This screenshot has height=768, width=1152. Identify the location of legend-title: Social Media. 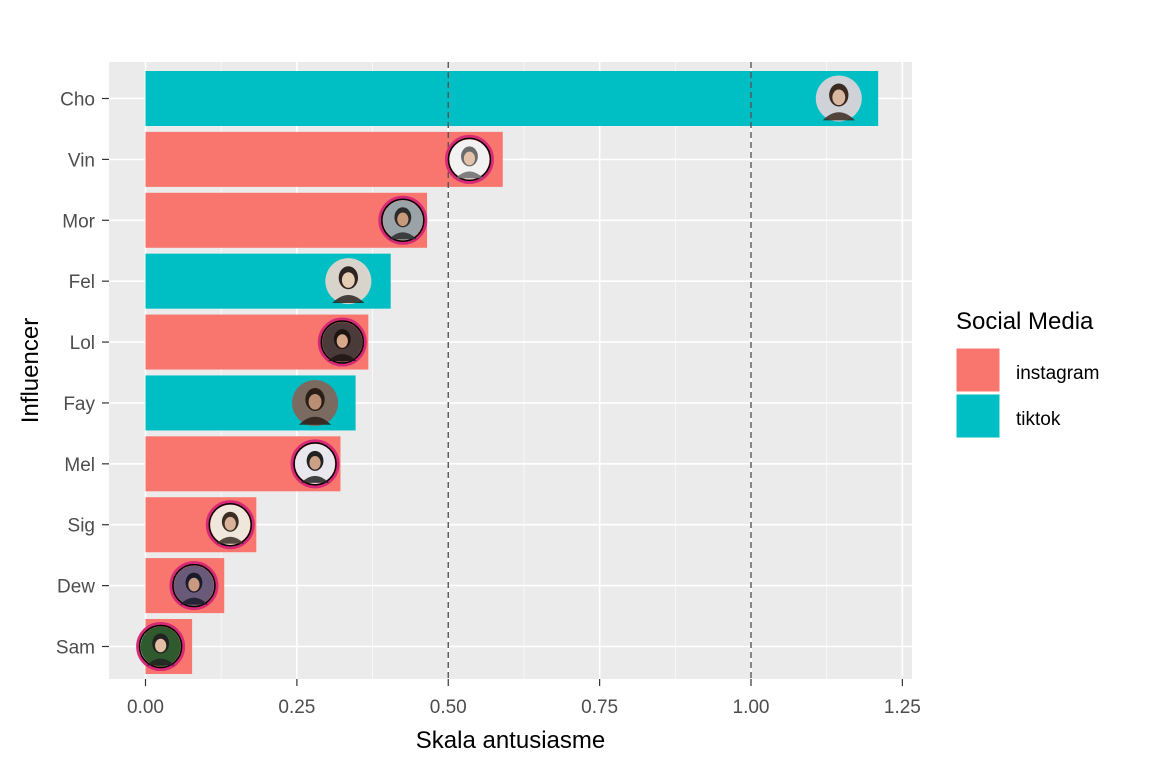
(1025, 321).